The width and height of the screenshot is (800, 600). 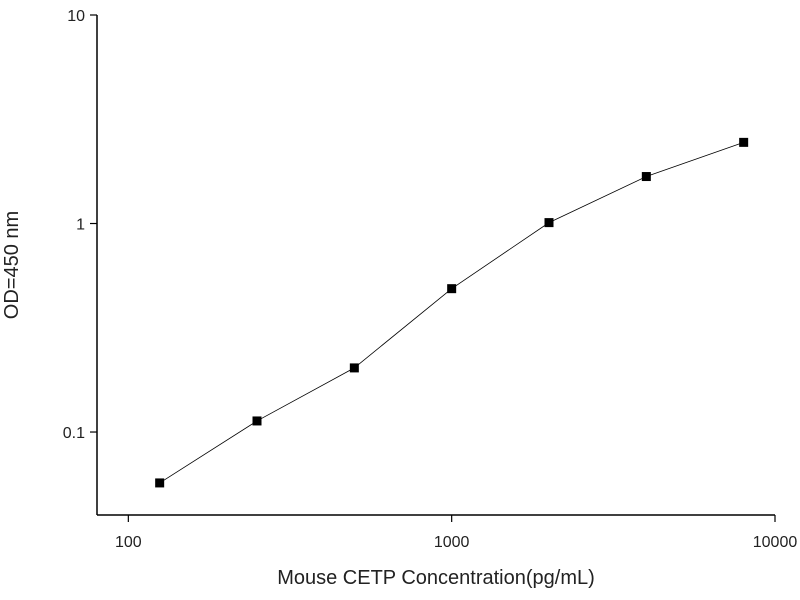 What do you see at coordinates (452, 542) in the screenshot?
I see `x-tick-label: 1000` at bounding box center [452, 542].